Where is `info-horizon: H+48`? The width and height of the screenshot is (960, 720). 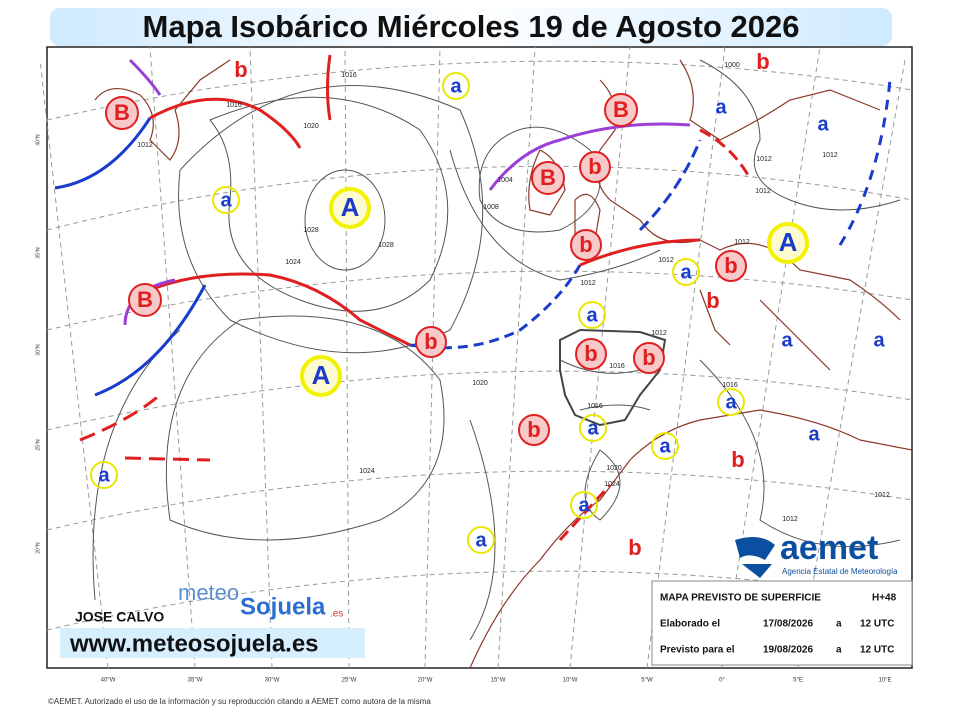 info-horizon: H+48 is located at coordinates (884, 598).